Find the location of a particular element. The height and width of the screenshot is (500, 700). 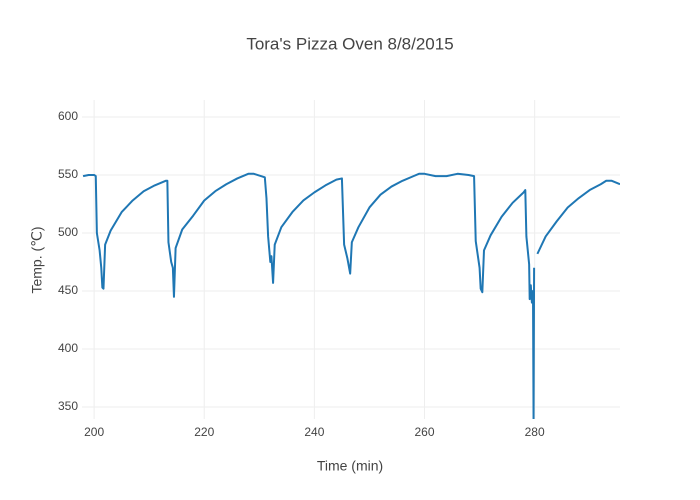

y-axis-title: Temp. (℃) is located at coordinates (37, 259).